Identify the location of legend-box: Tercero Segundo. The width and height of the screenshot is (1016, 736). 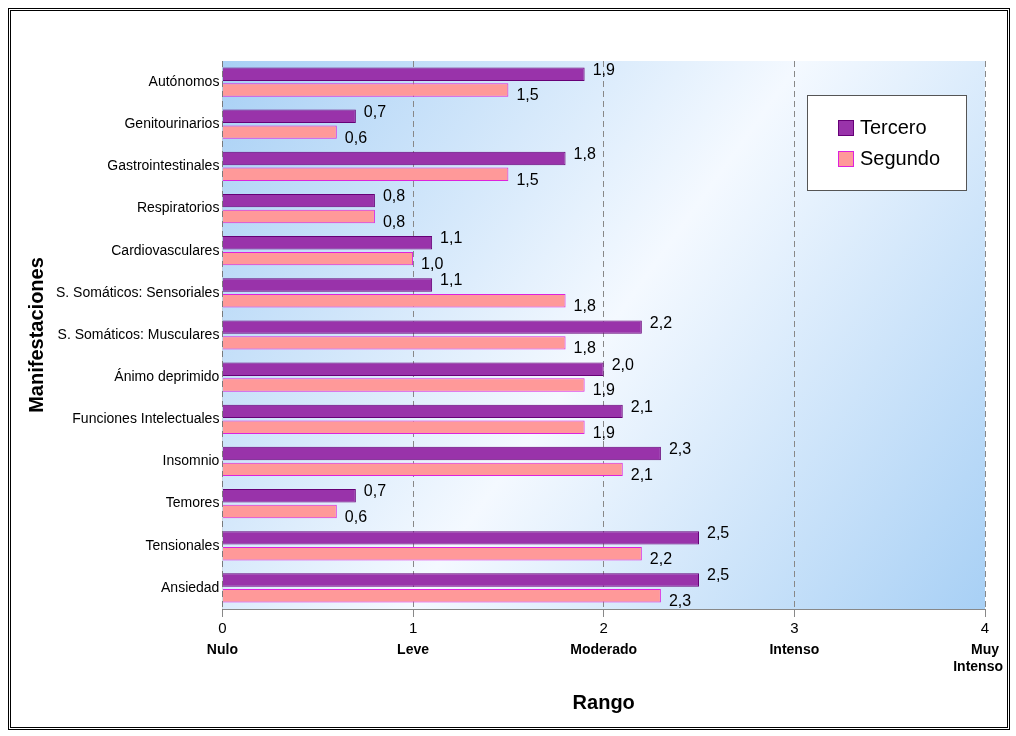
(886, 143).